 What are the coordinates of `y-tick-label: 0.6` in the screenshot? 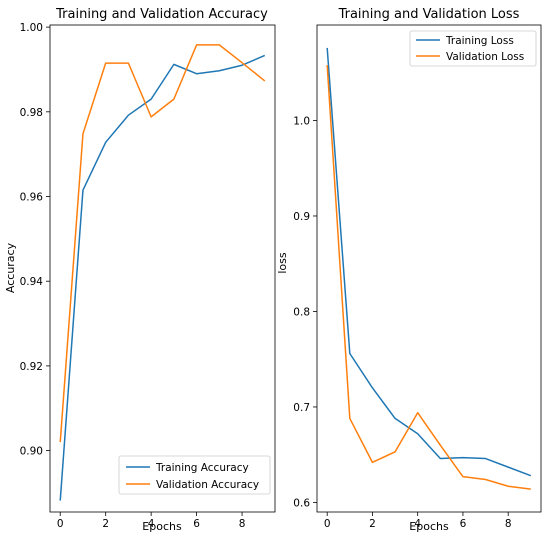 It's located at (301, 503).